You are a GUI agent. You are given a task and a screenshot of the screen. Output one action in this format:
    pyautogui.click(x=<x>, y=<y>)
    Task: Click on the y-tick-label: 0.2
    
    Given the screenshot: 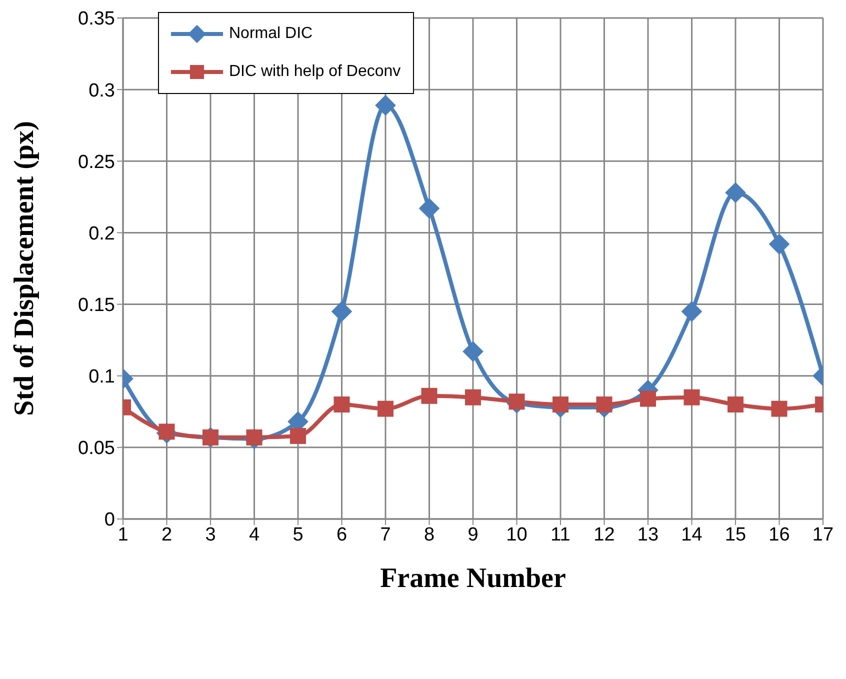 What is the action you would take?
    pyautogui.click(x=101, y=233)
    